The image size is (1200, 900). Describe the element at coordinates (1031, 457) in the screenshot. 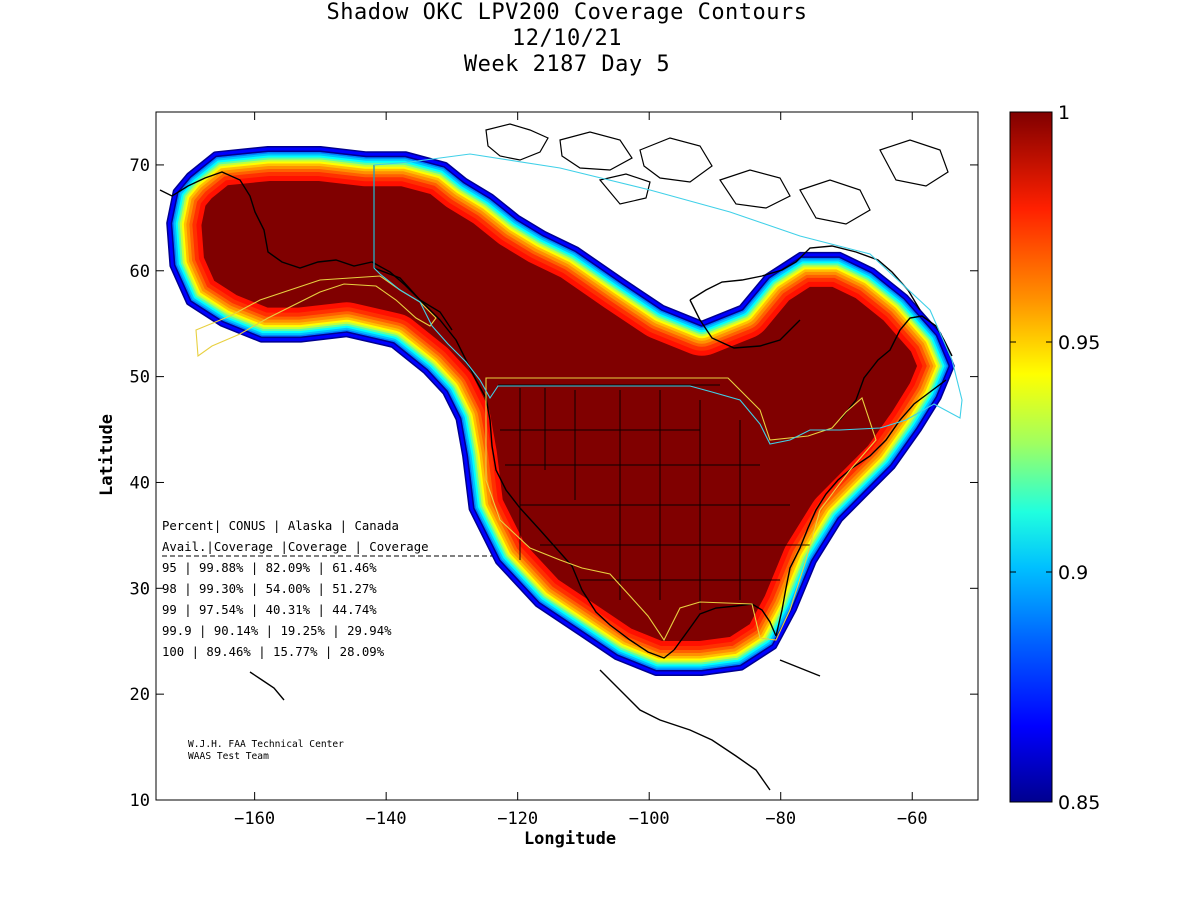

I see `colorbar` at that location.